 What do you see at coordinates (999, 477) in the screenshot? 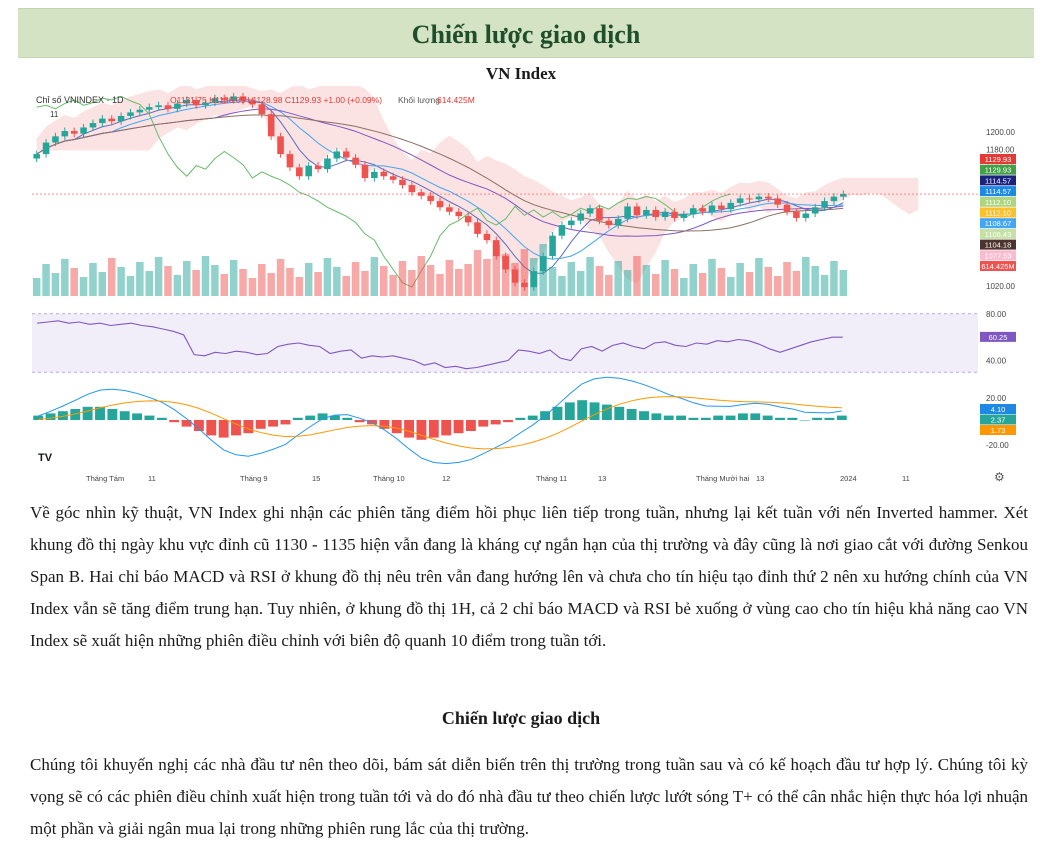
I see `settings-icon: ⚙` at bounding box center [999, 477].